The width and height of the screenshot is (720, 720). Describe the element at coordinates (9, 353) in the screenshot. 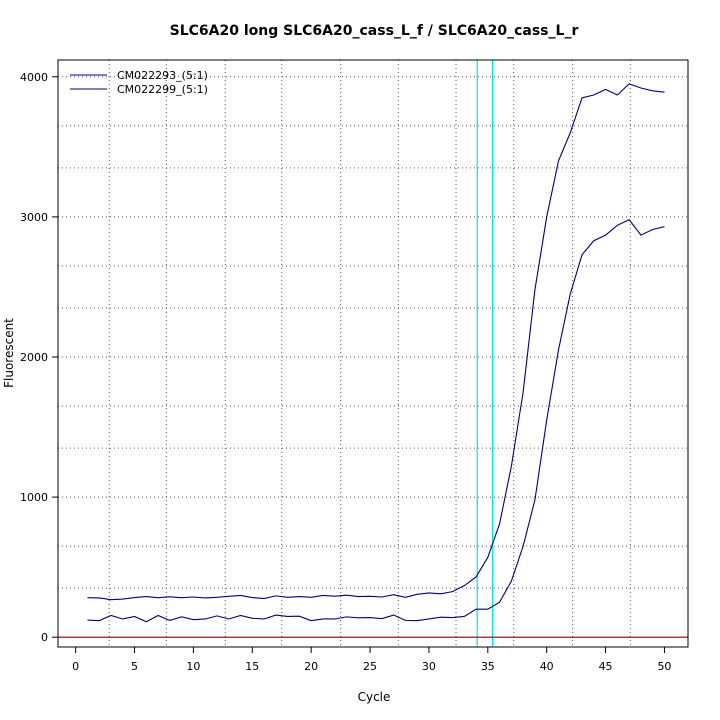

I see `y-axis-label: Fluorescent` at that location.